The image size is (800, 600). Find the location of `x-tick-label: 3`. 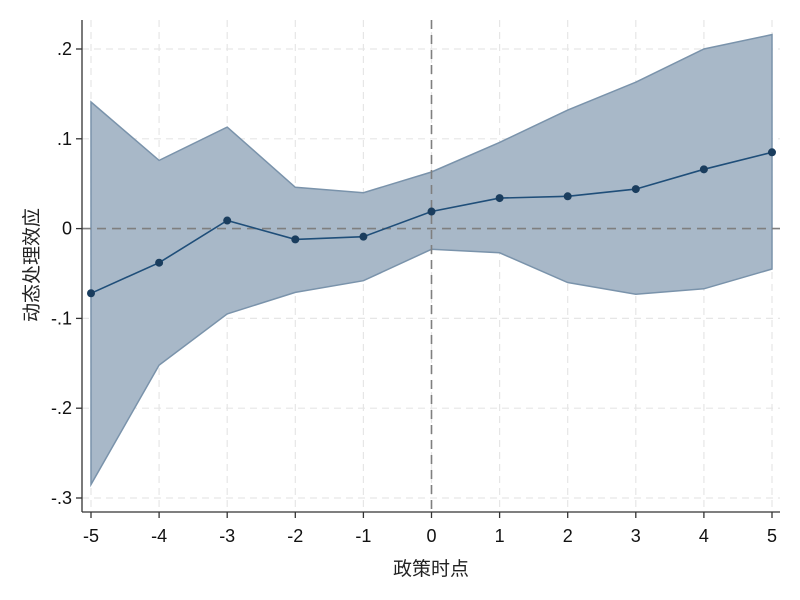

x-tick-label: 3 is located at coordinates (636, 536).